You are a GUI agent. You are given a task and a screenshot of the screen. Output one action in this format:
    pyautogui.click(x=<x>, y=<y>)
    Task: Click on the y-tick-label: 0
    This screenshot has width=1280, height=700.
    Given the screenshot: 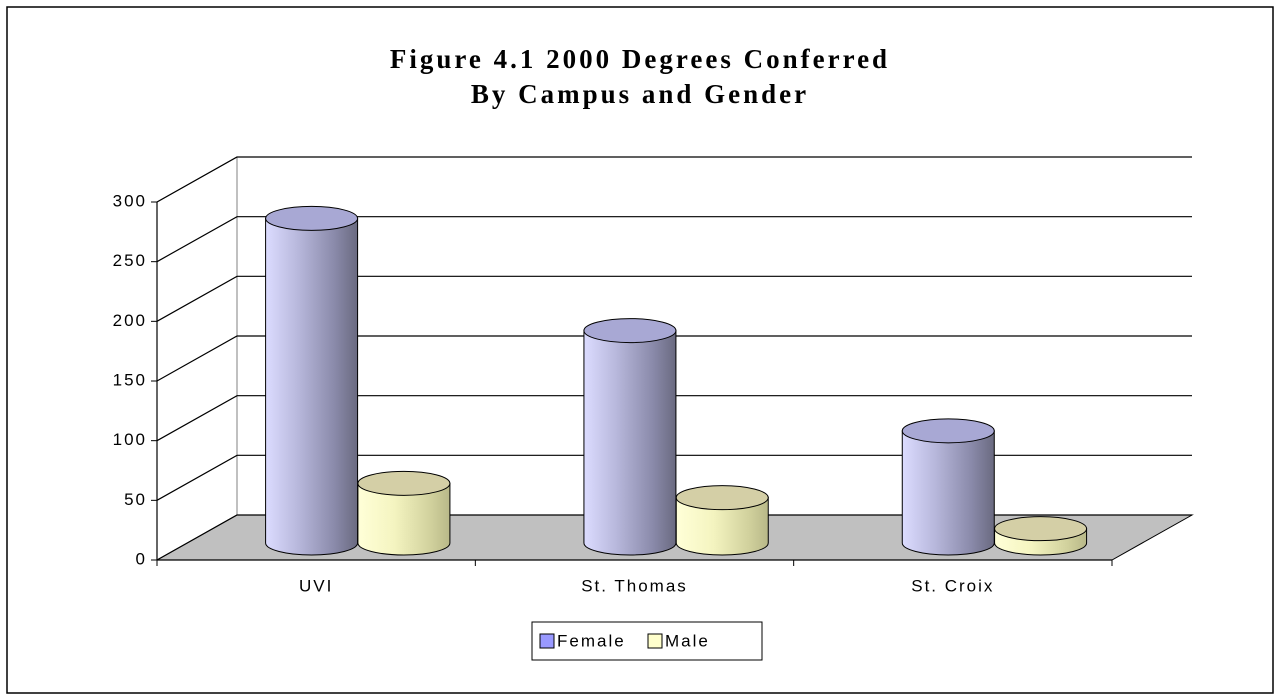 What is the action you would take?
    pyautogui.click(x=141, y=558)
    